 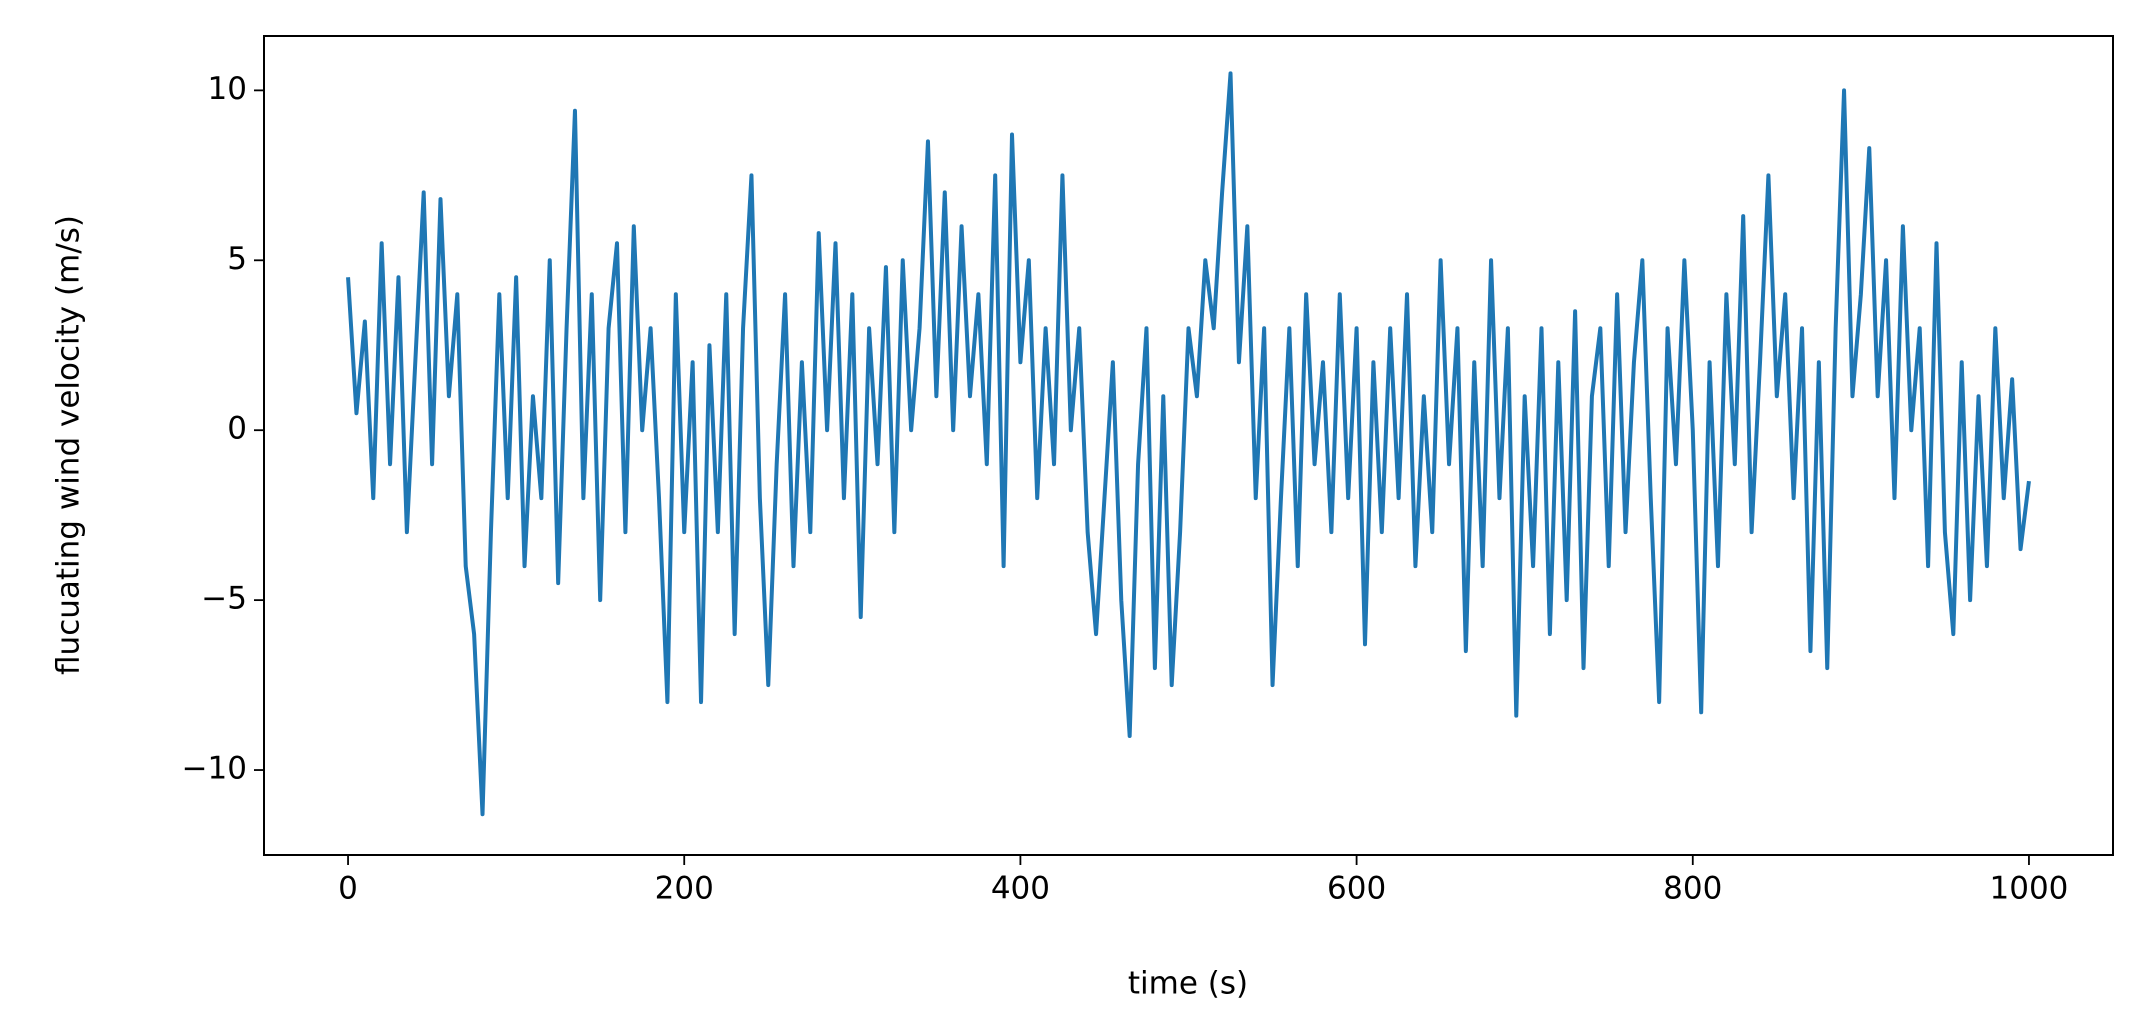 What do you see at coordinates (1356, 889) in the screenshot?
I see `x-tick-label: 600` at bounding box center [1356, 889].